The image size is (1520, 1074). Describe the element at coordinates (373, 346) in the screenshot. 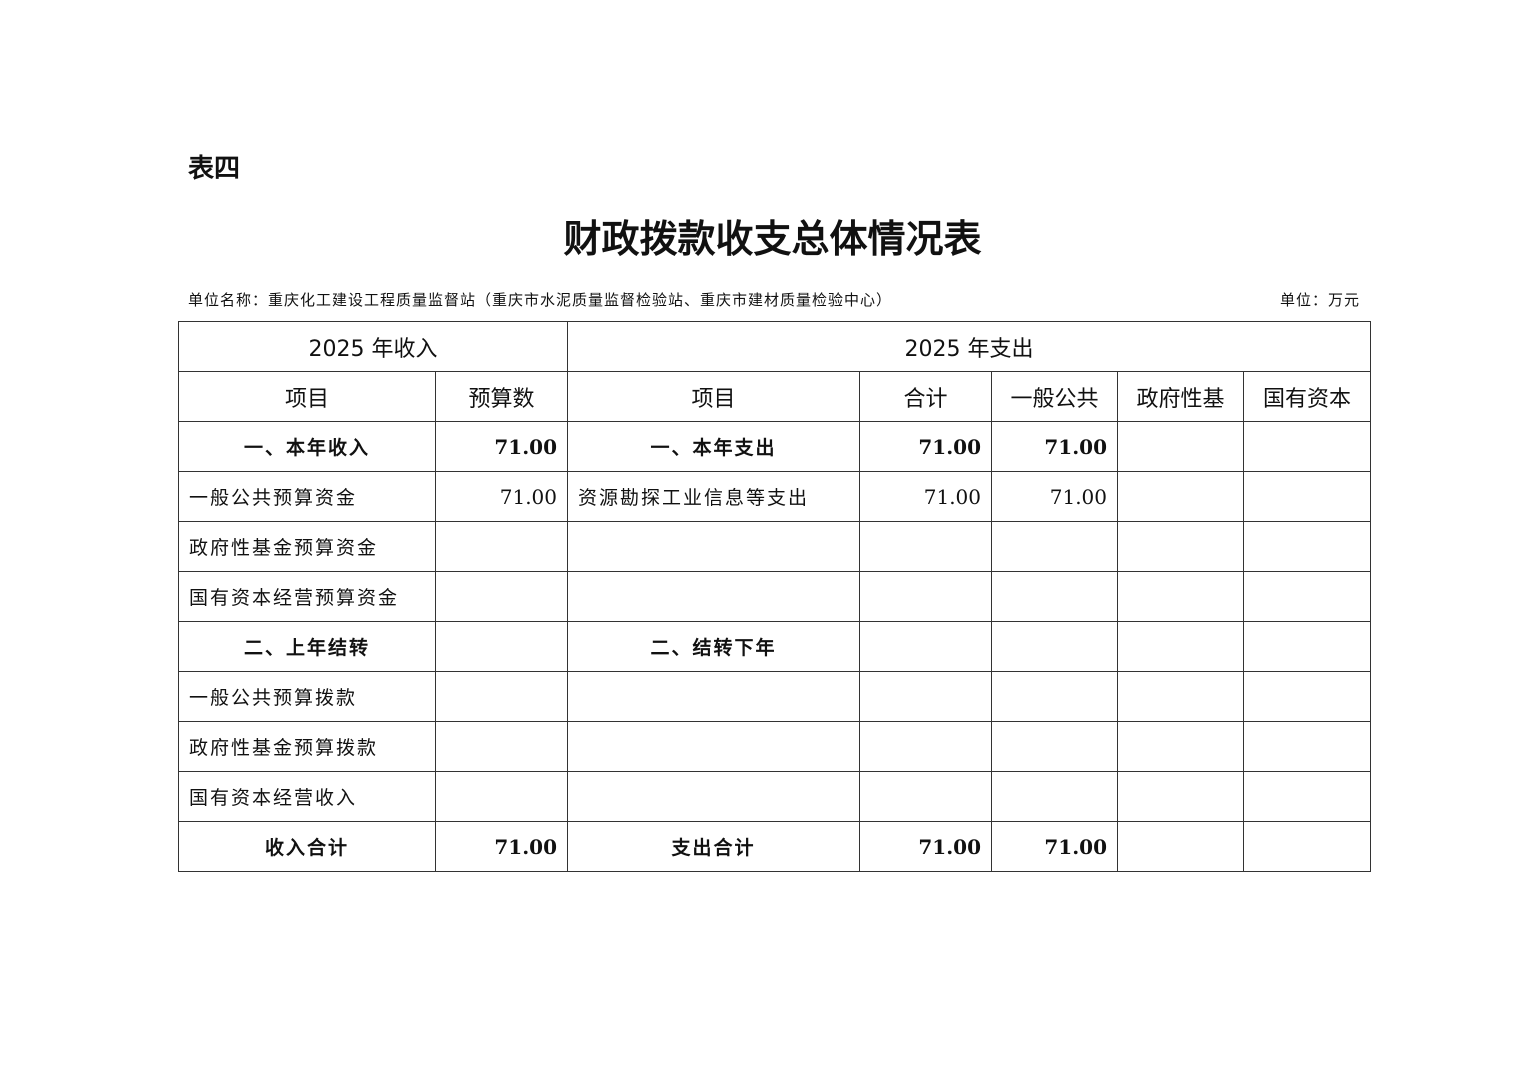

I see `income-header: 2025 年收入` at that location.